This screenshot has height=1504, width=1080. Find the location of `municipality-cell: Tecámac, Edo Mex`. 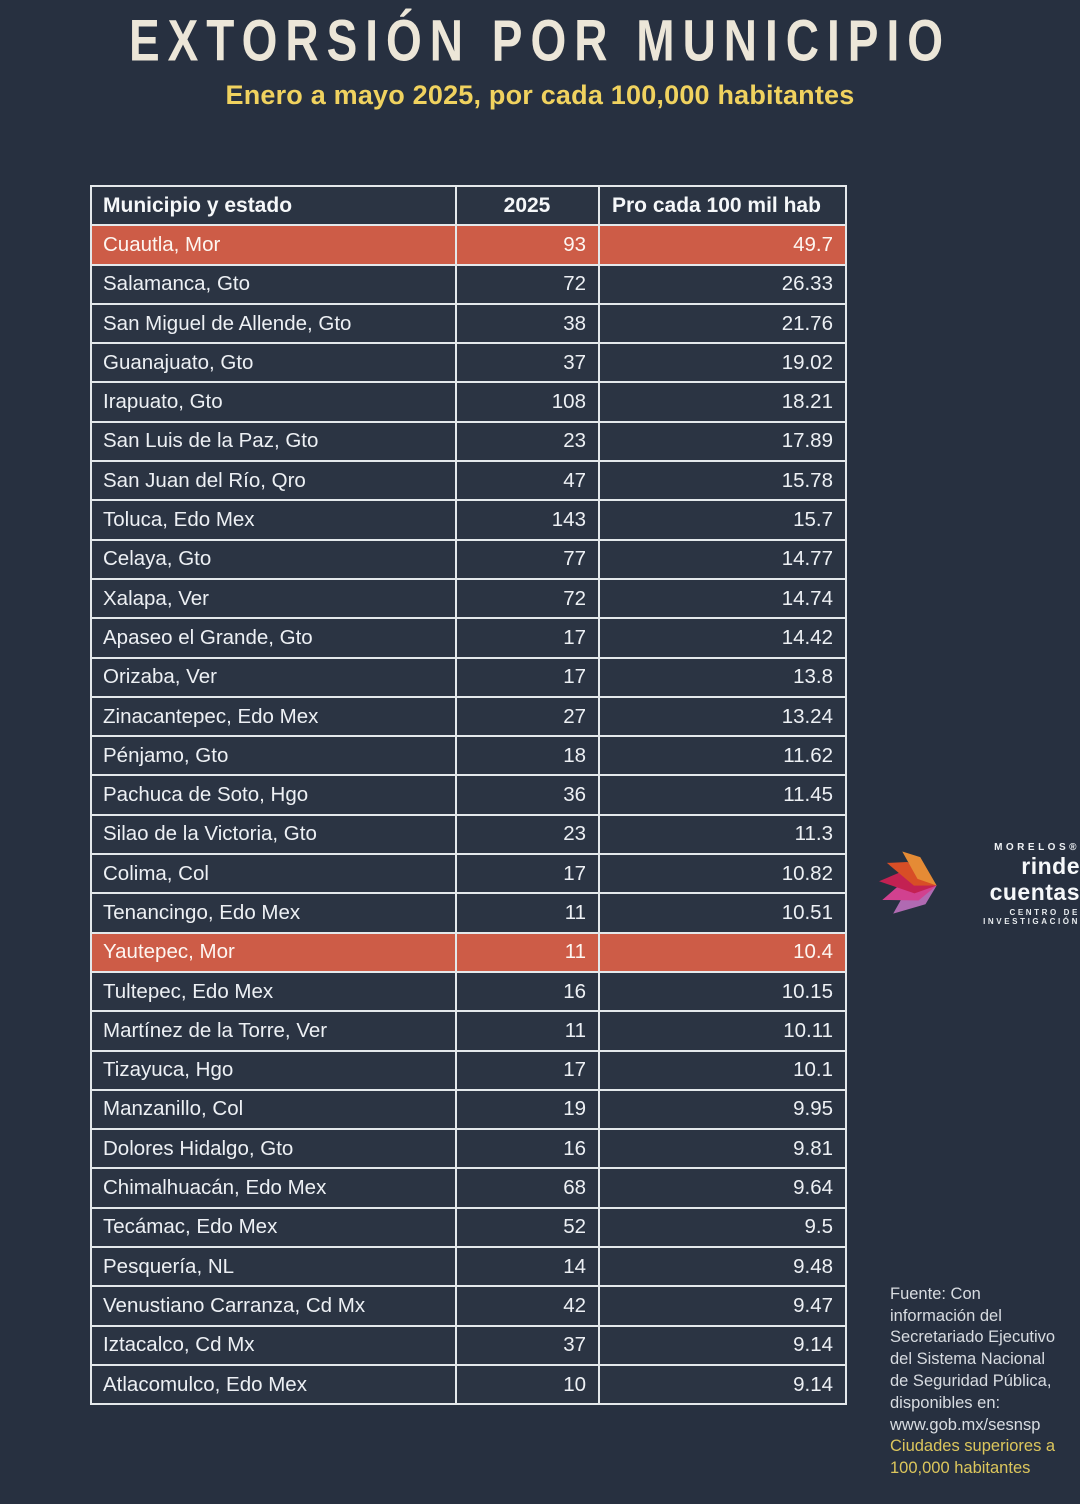

municipality-cell: Tecámac, Edo Mex is located at coordinates (273, 1227).